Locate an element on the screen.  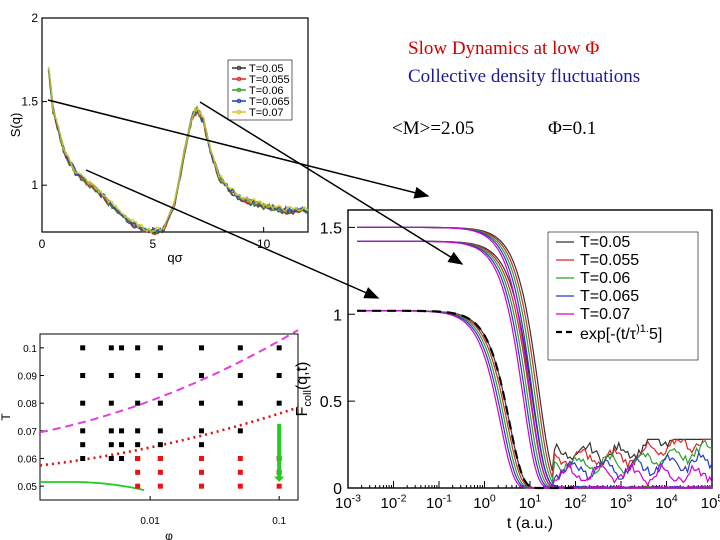
fcoll-legend-label: T=0.055 is located at coordinates (609, 260).